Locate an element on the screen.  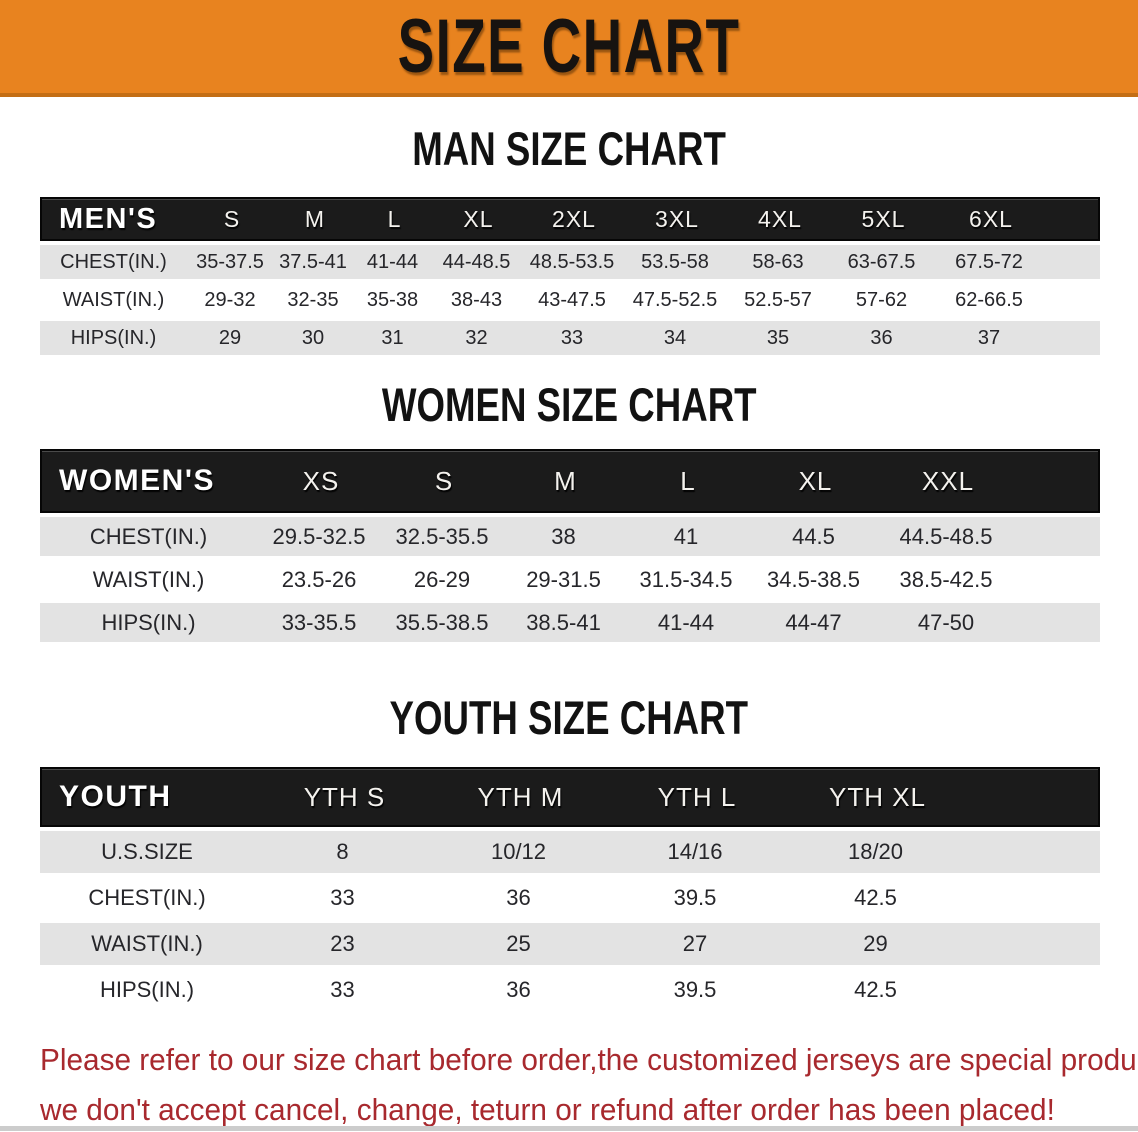
column-header: YTH M is located at coordinates (520, 796).